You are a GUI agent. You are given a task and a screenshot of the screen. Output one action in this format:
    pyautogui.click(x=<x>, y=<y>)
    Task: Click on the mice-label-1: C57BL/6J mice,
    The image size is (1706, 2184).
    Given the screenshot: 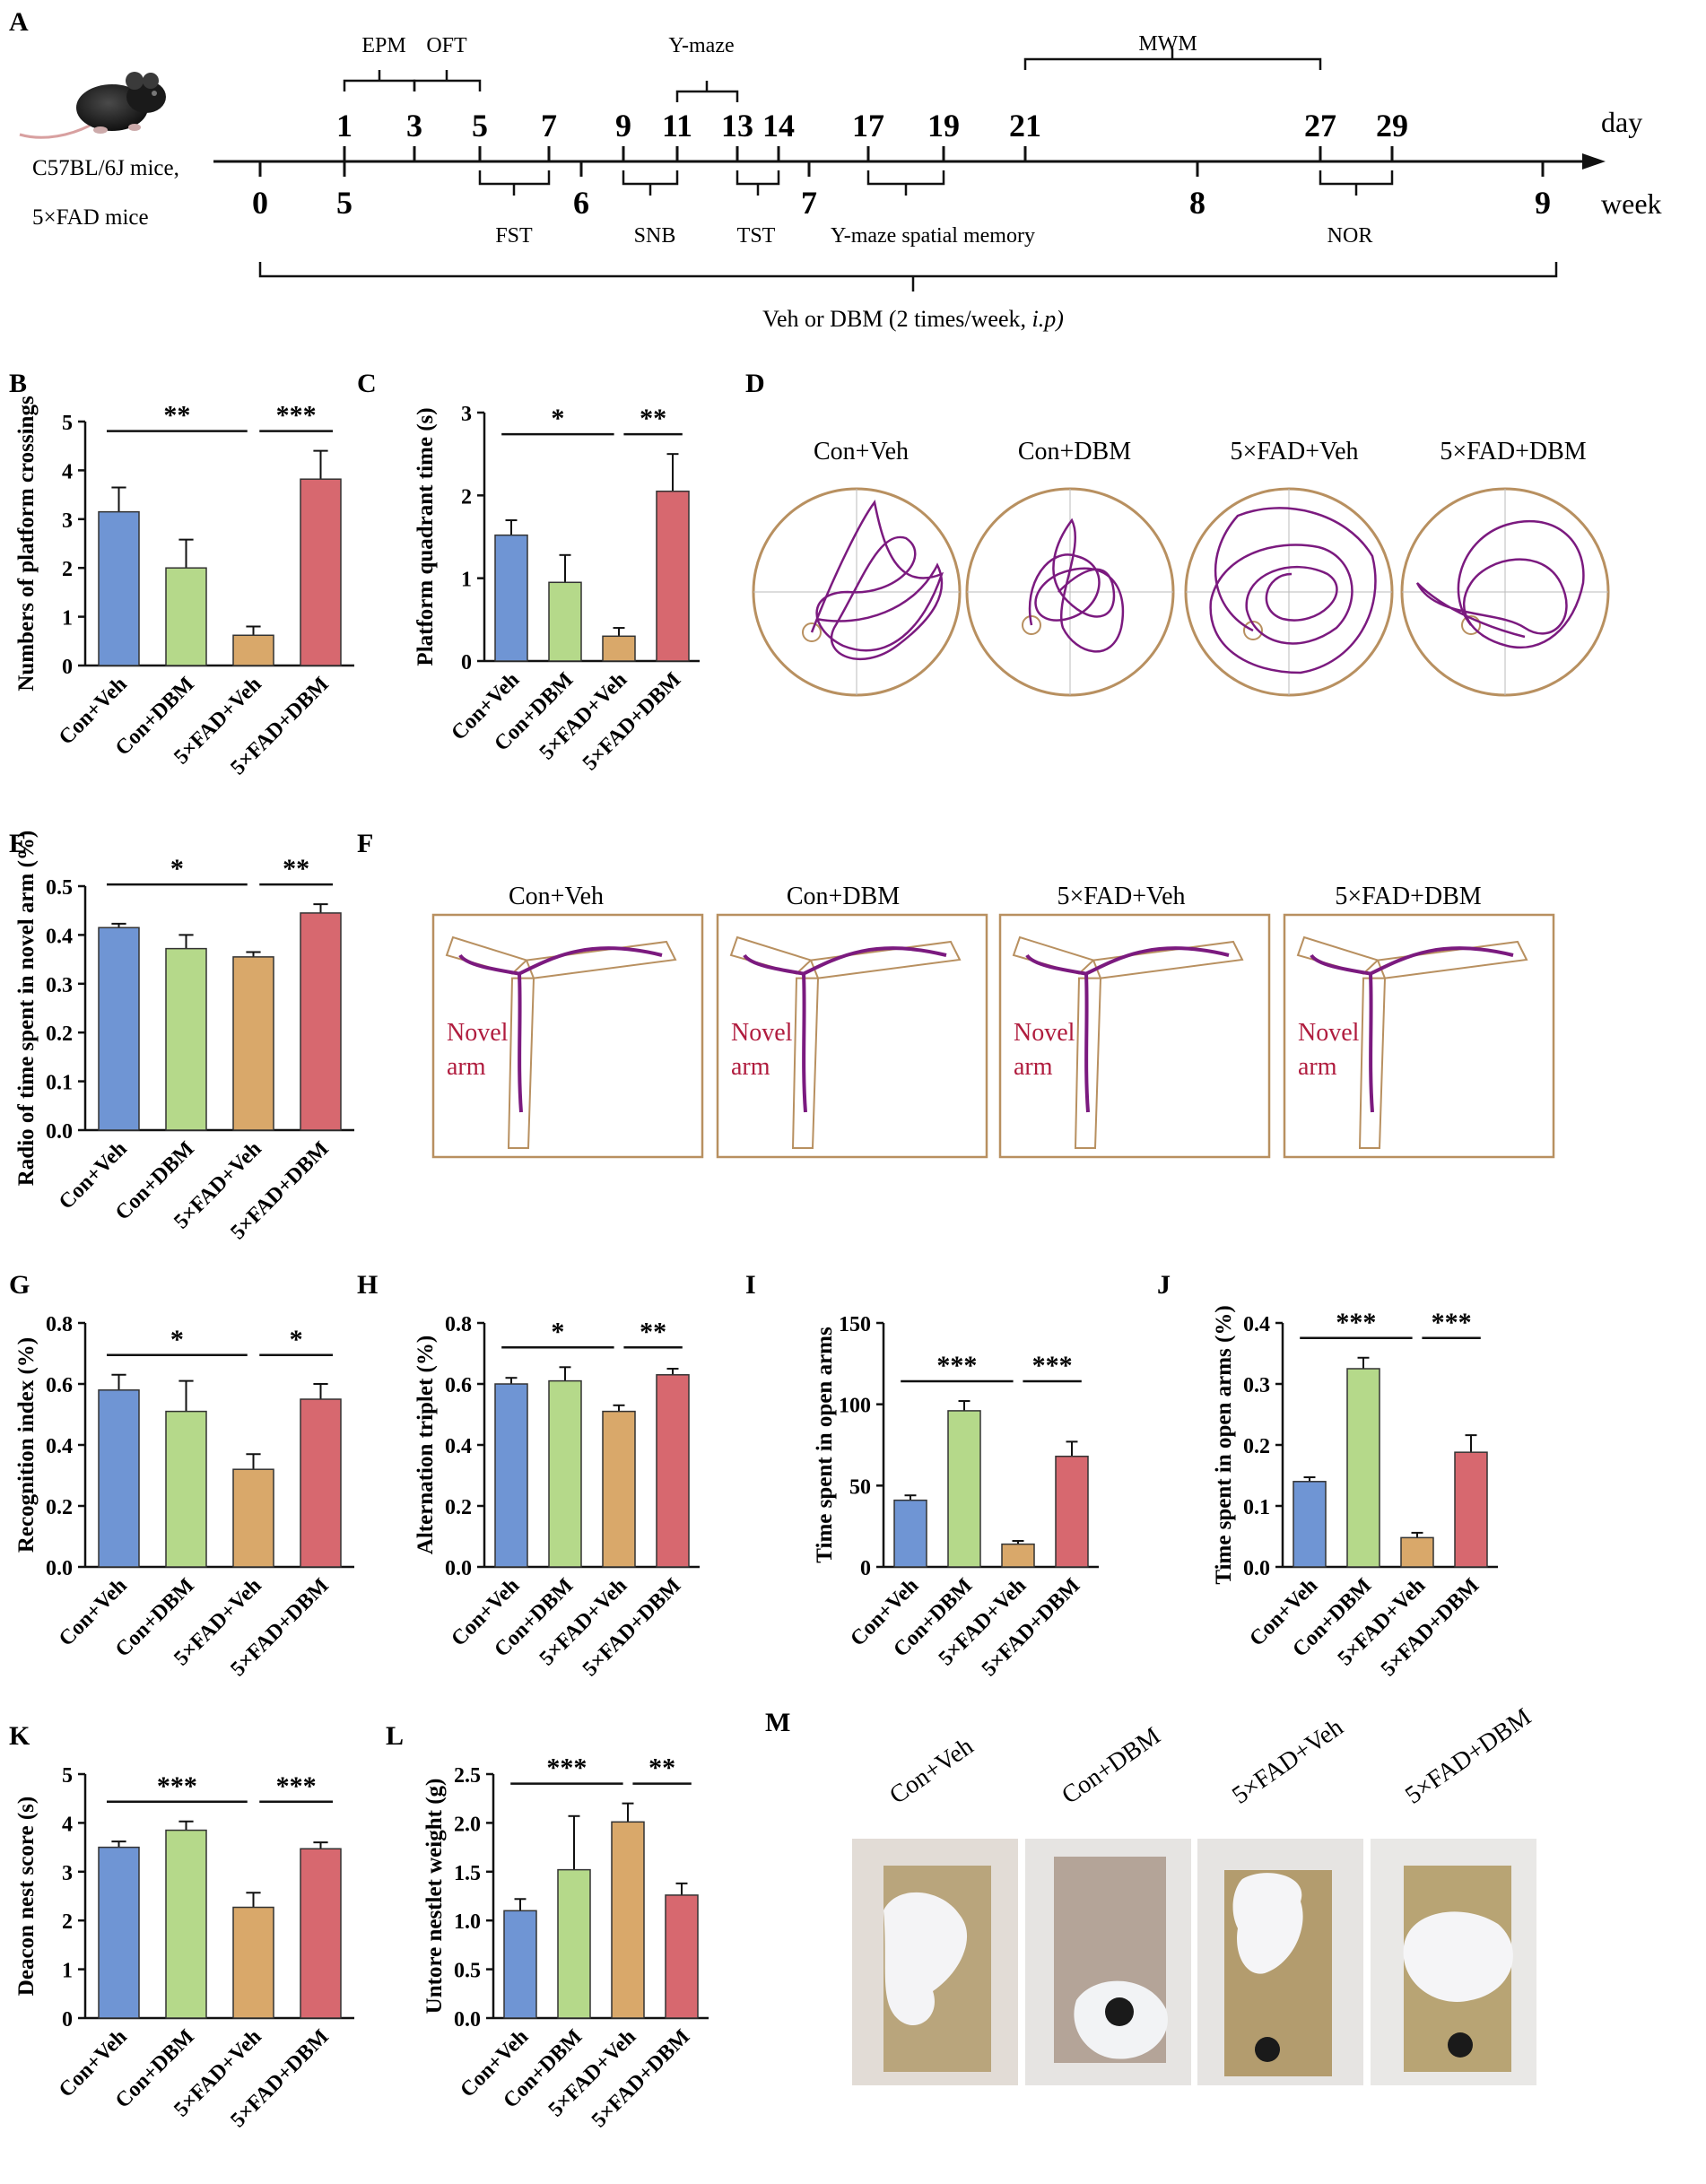 What is the action you would take?
    pyautogui.click(x=105, y=168)
    